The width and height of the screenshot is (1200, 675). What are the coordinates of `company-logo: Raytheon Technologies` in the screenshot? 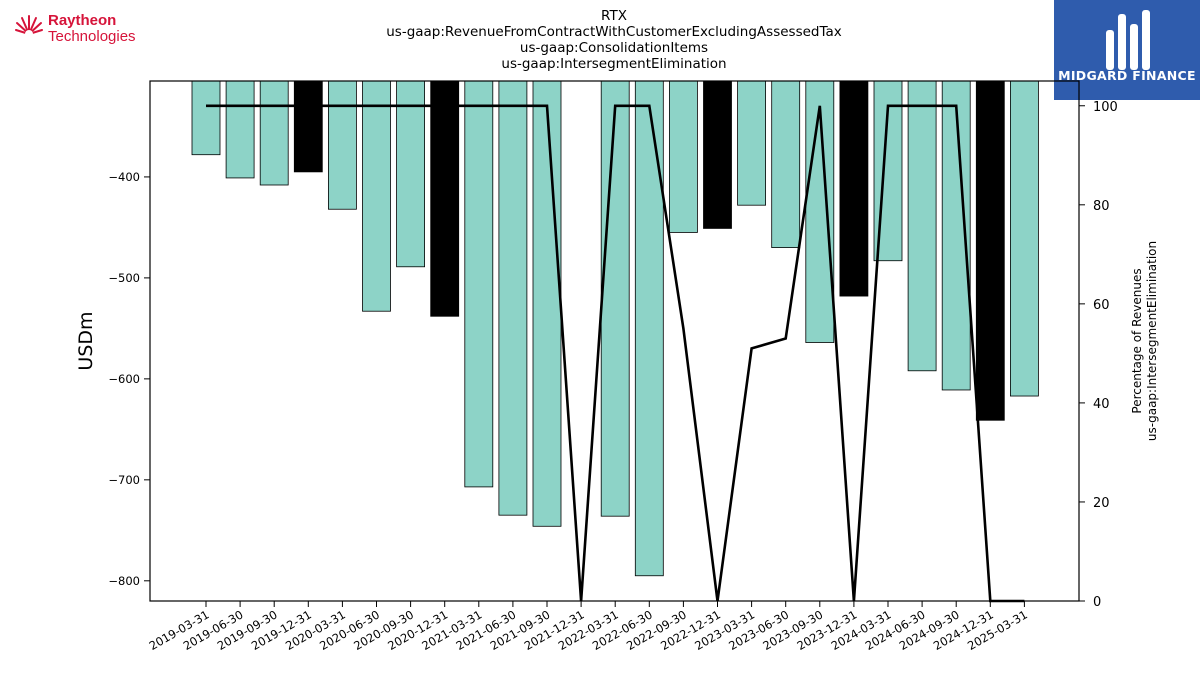 It's located at (84, 29).